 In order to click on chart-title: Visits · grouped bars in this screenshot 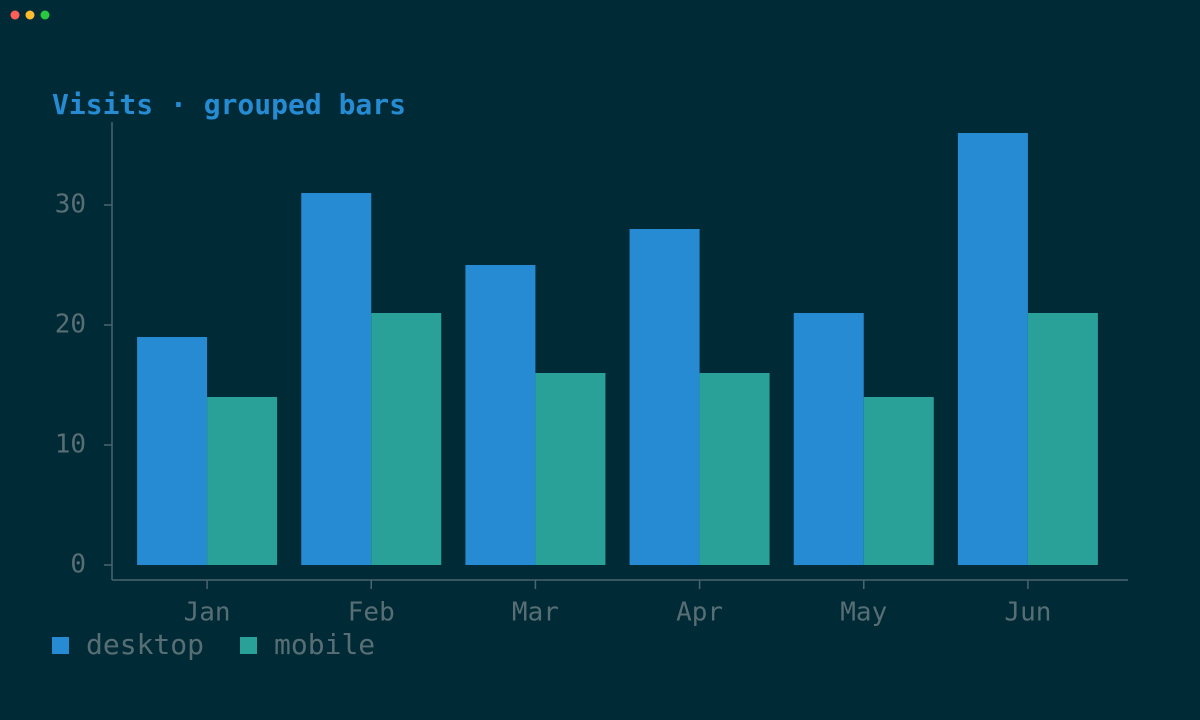, I will do `click(229, 104)`.